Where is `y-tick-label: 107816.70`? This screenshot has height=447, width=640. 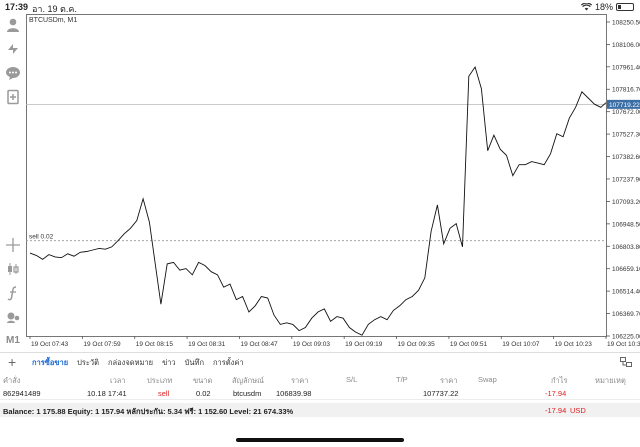 y-tick-label: 107816.70 is located at coordinates (626, 90).